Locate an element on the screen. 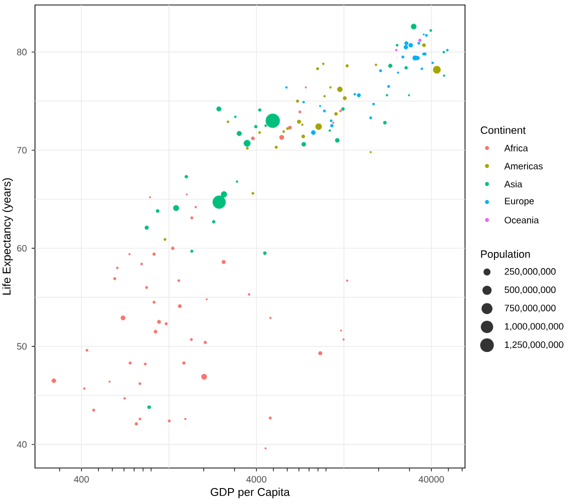 The width and height of the screenshot is (576, 504). x-tick-label: 4000 is located at coordinates (256, 479).